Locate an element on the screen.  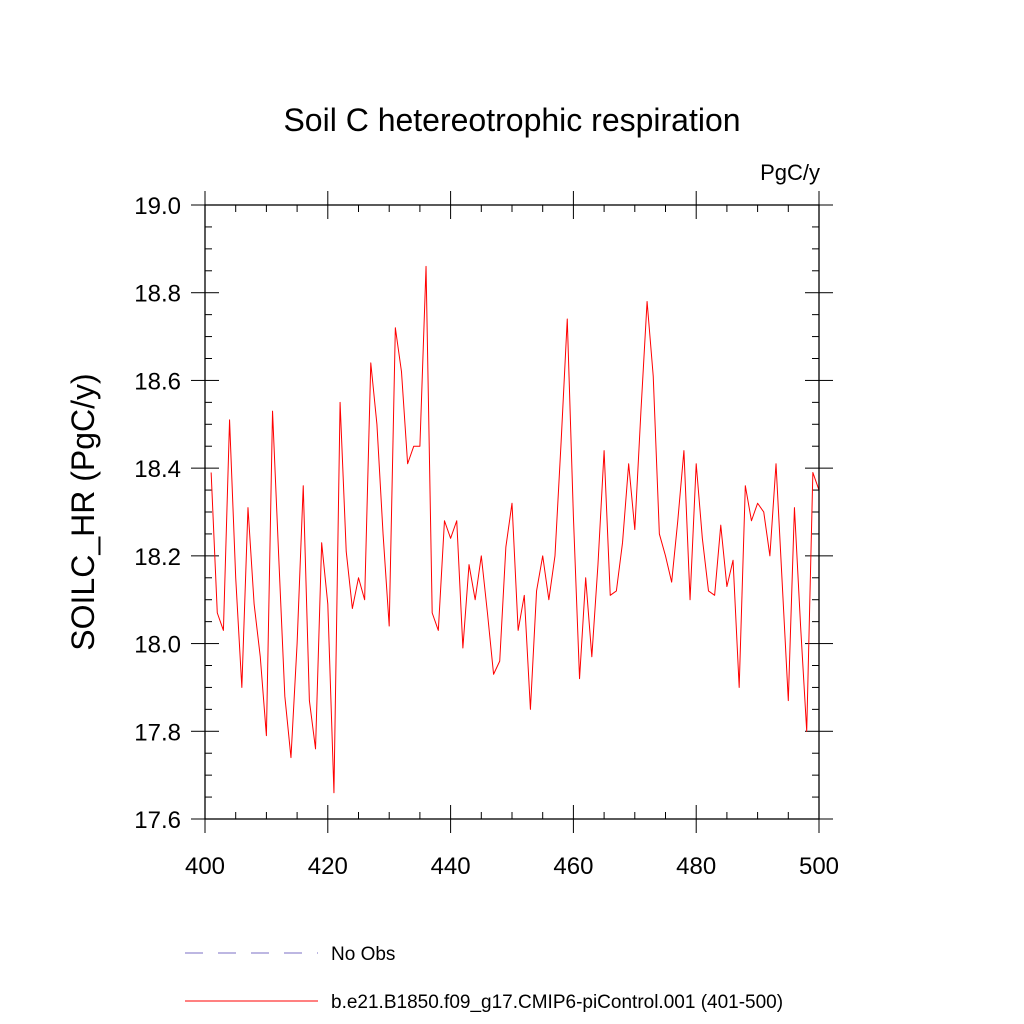
chart-title: Soil C hetereotrophic respiration is located at coordinates (511, 120).